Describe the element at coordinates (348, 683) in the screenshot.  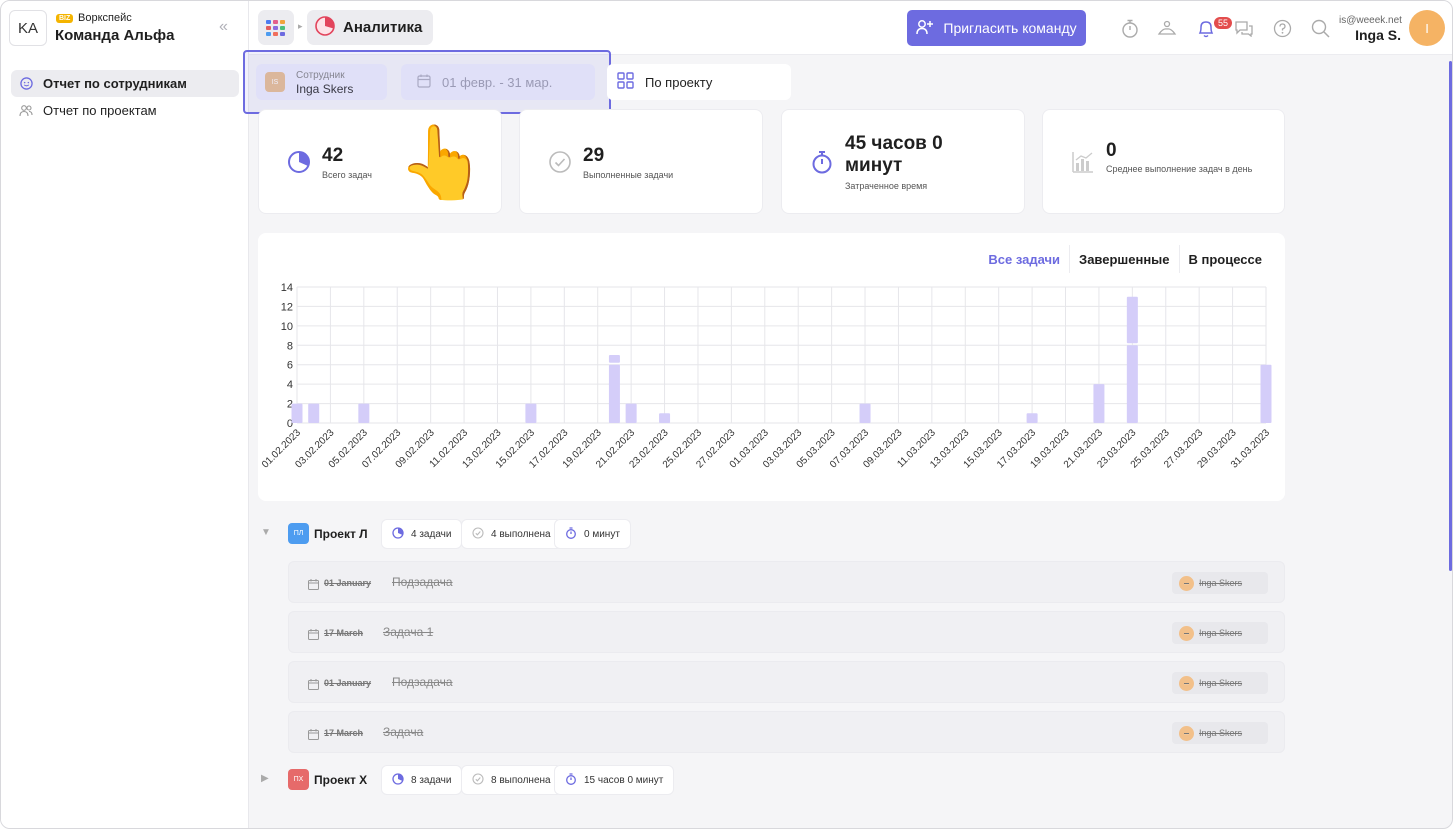
I see `task-due-date: 01 January` at that location.